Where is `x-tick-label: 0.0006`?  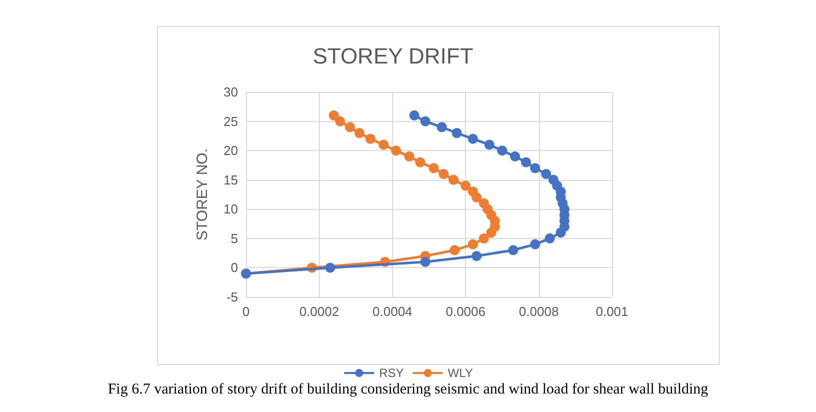 x-tick-label: 0.0006 is located at coordinates (466, 311).